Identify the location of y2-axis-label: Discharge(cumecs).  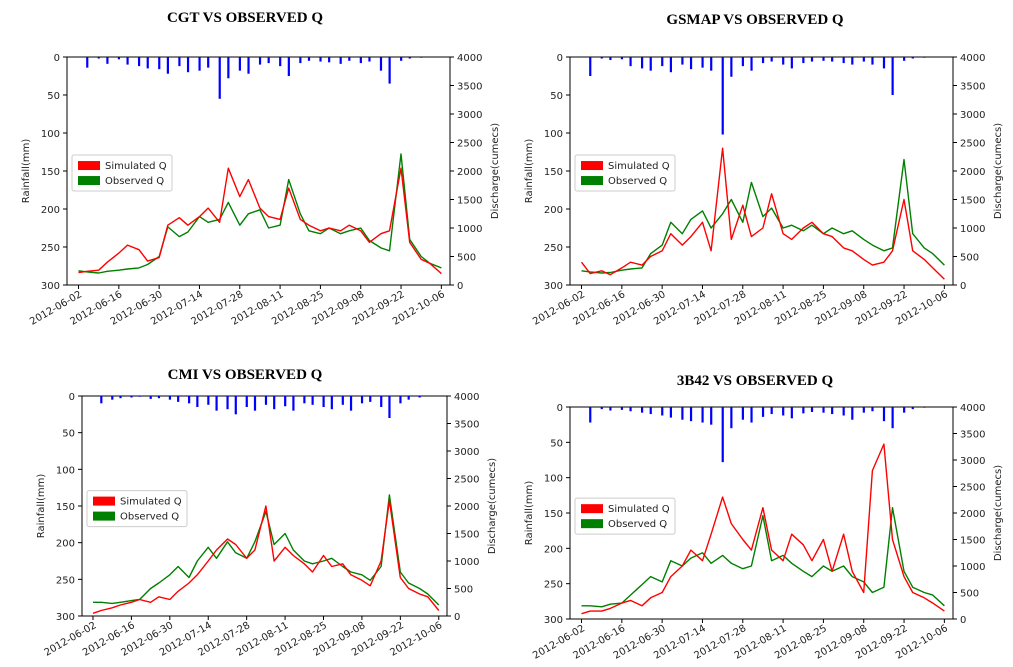
(495, 171).